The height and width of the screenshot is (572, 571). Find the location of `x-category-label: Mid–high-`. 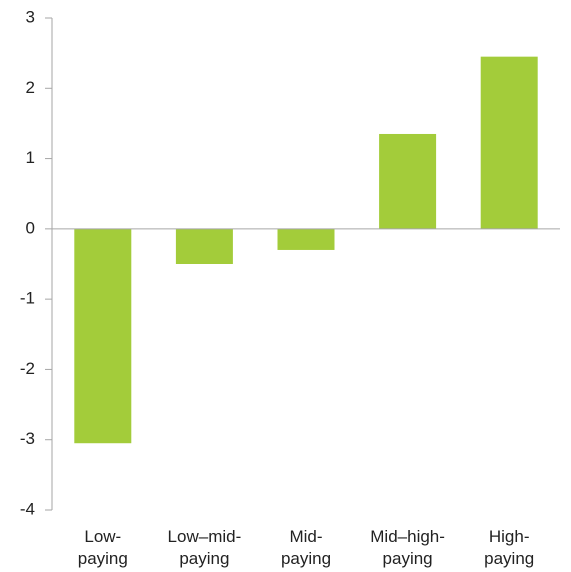

x-category-label: Mid–high- is located at coordinates (407, 536).